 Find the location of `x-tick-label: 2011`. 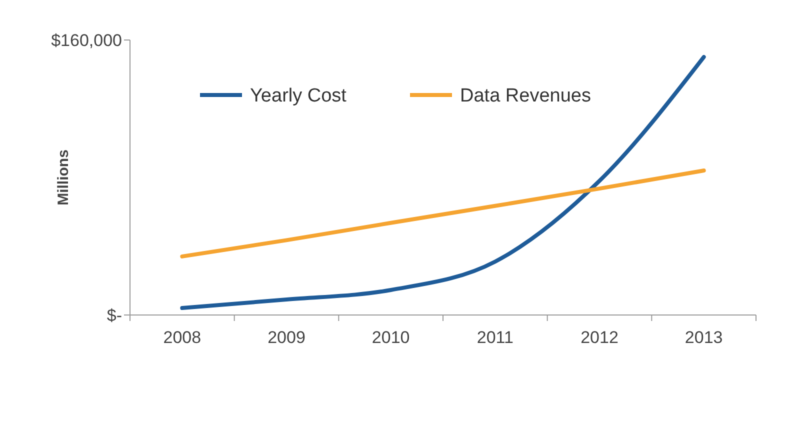

x-tick-label: 2011 is located at coordinates (495, 337).